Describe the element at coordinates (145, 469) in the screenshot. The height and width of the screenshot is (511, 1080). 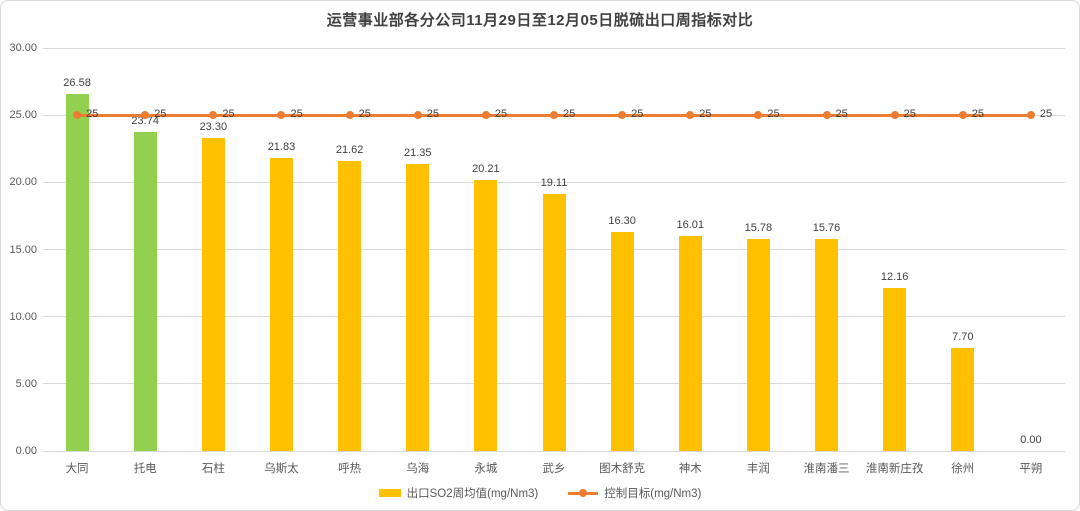
I see `x-axis-category-label: 托电` at that location.